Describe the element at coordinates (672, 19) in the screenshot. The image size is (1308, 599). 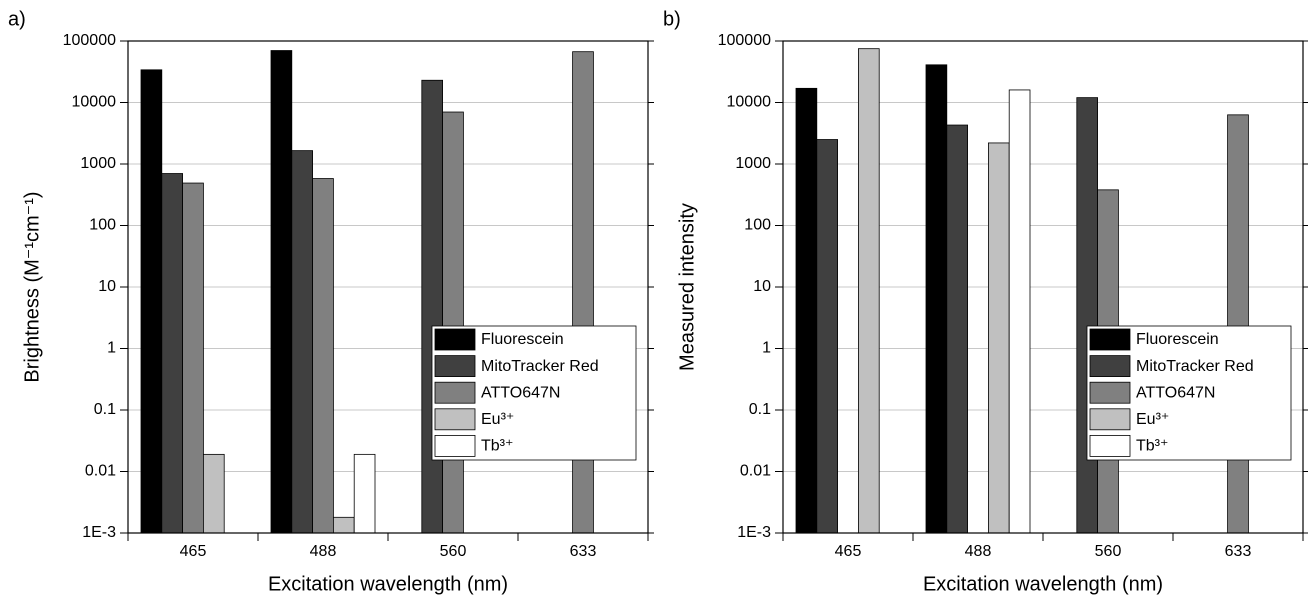
I see `panel-label: b)` at that location.